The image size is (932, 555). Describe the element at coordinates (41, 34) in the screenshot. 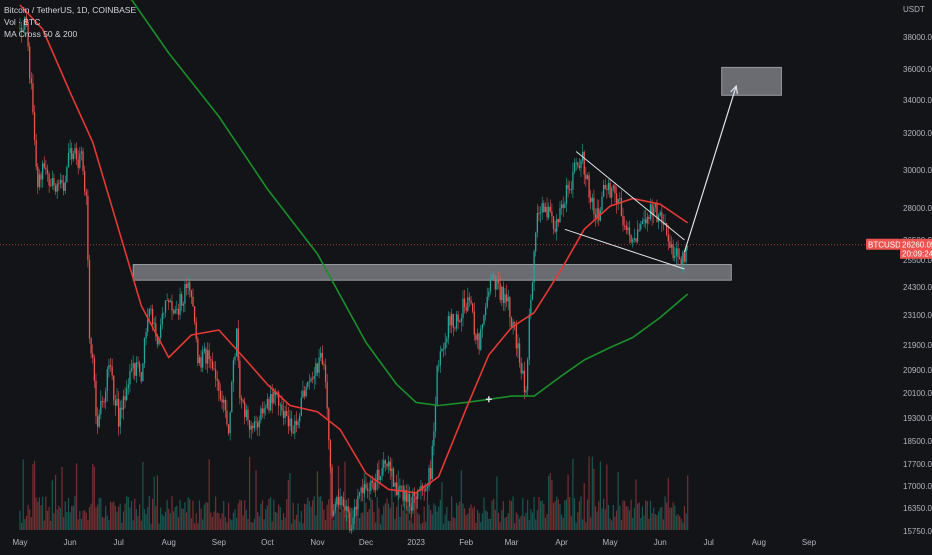

I see `ma-label: MA Cross 50 & 200` at that location.